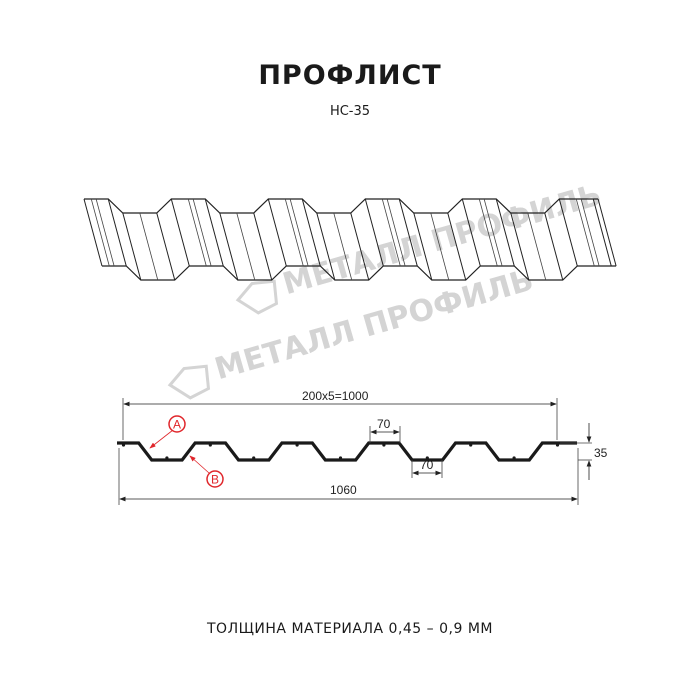 This screenshot has width=700, height=700. Describe the element at coordinates (343, 490) in the screenshot. I see `total-width-label: 1060` at that location.